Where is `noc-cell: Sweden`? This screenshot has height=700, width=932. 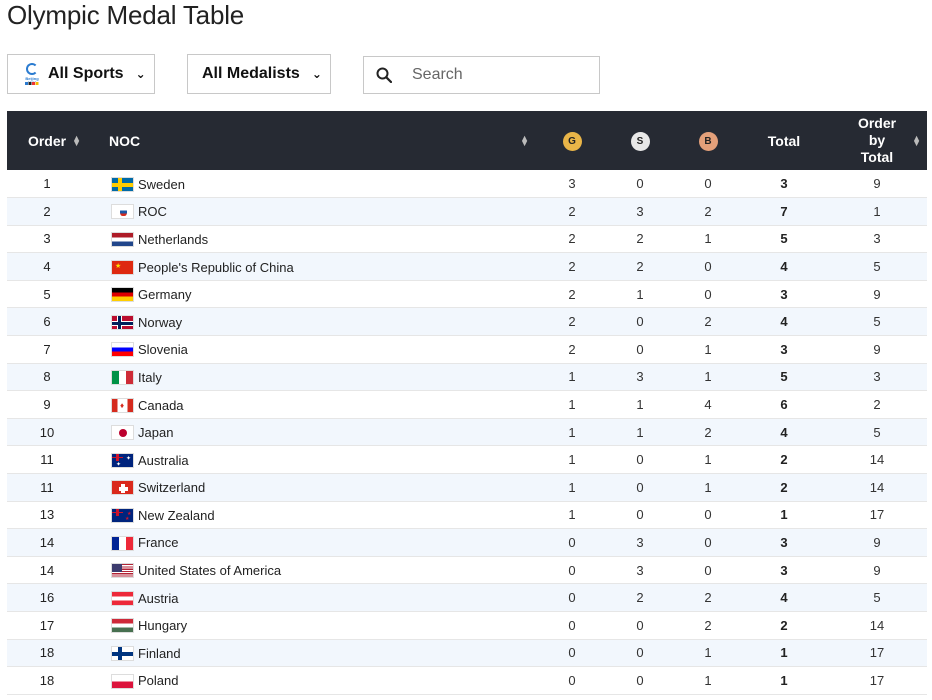 noc-cell: Sweden is located at coordinates (313, 184).